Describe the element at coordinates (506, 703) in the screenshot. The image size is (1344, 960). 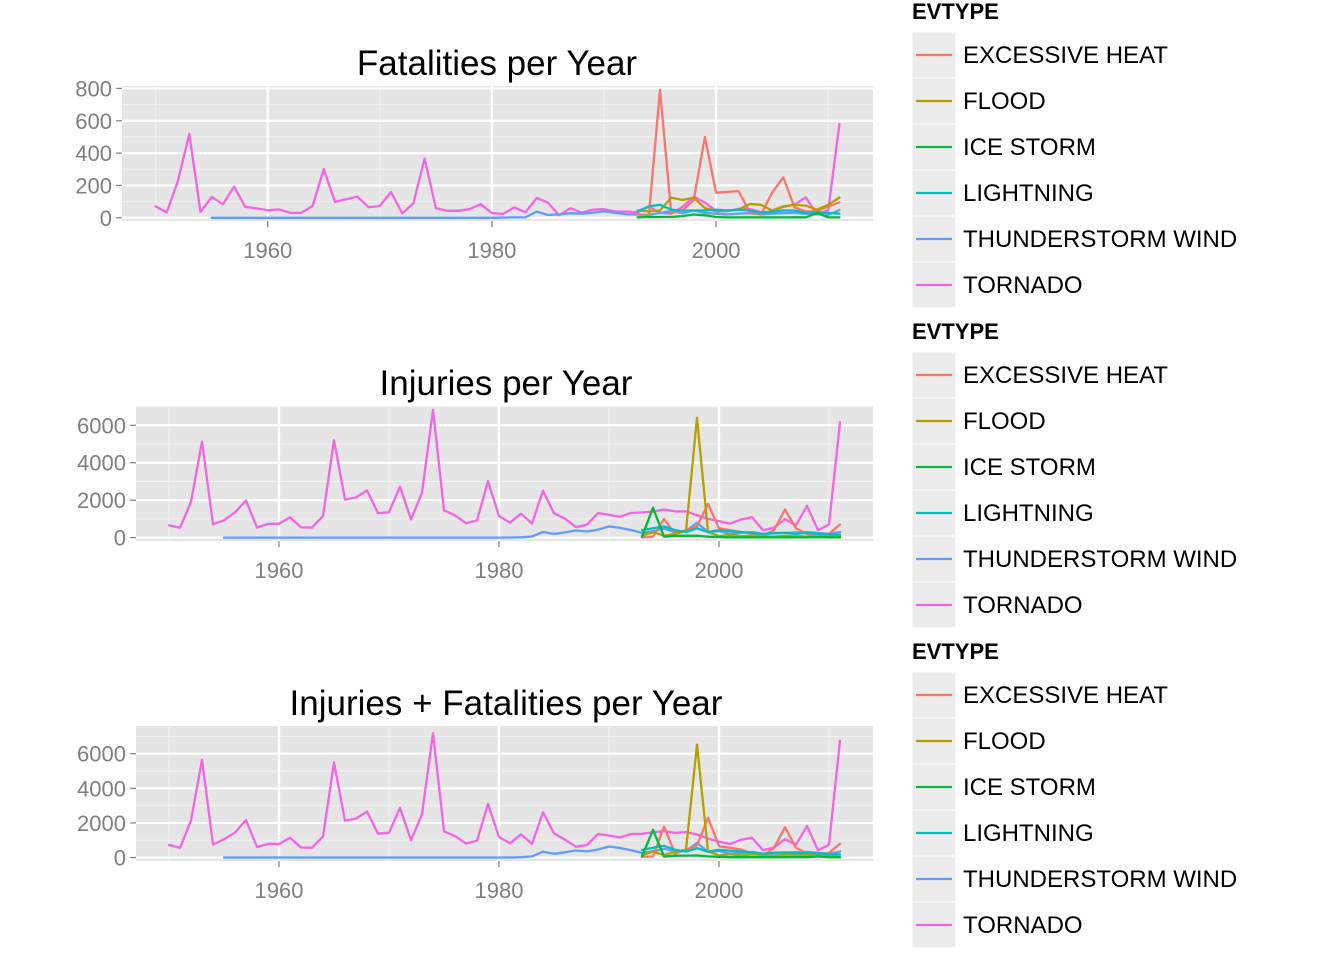
I see `chart-title: Injuries + Fatalities per Year` at that location.